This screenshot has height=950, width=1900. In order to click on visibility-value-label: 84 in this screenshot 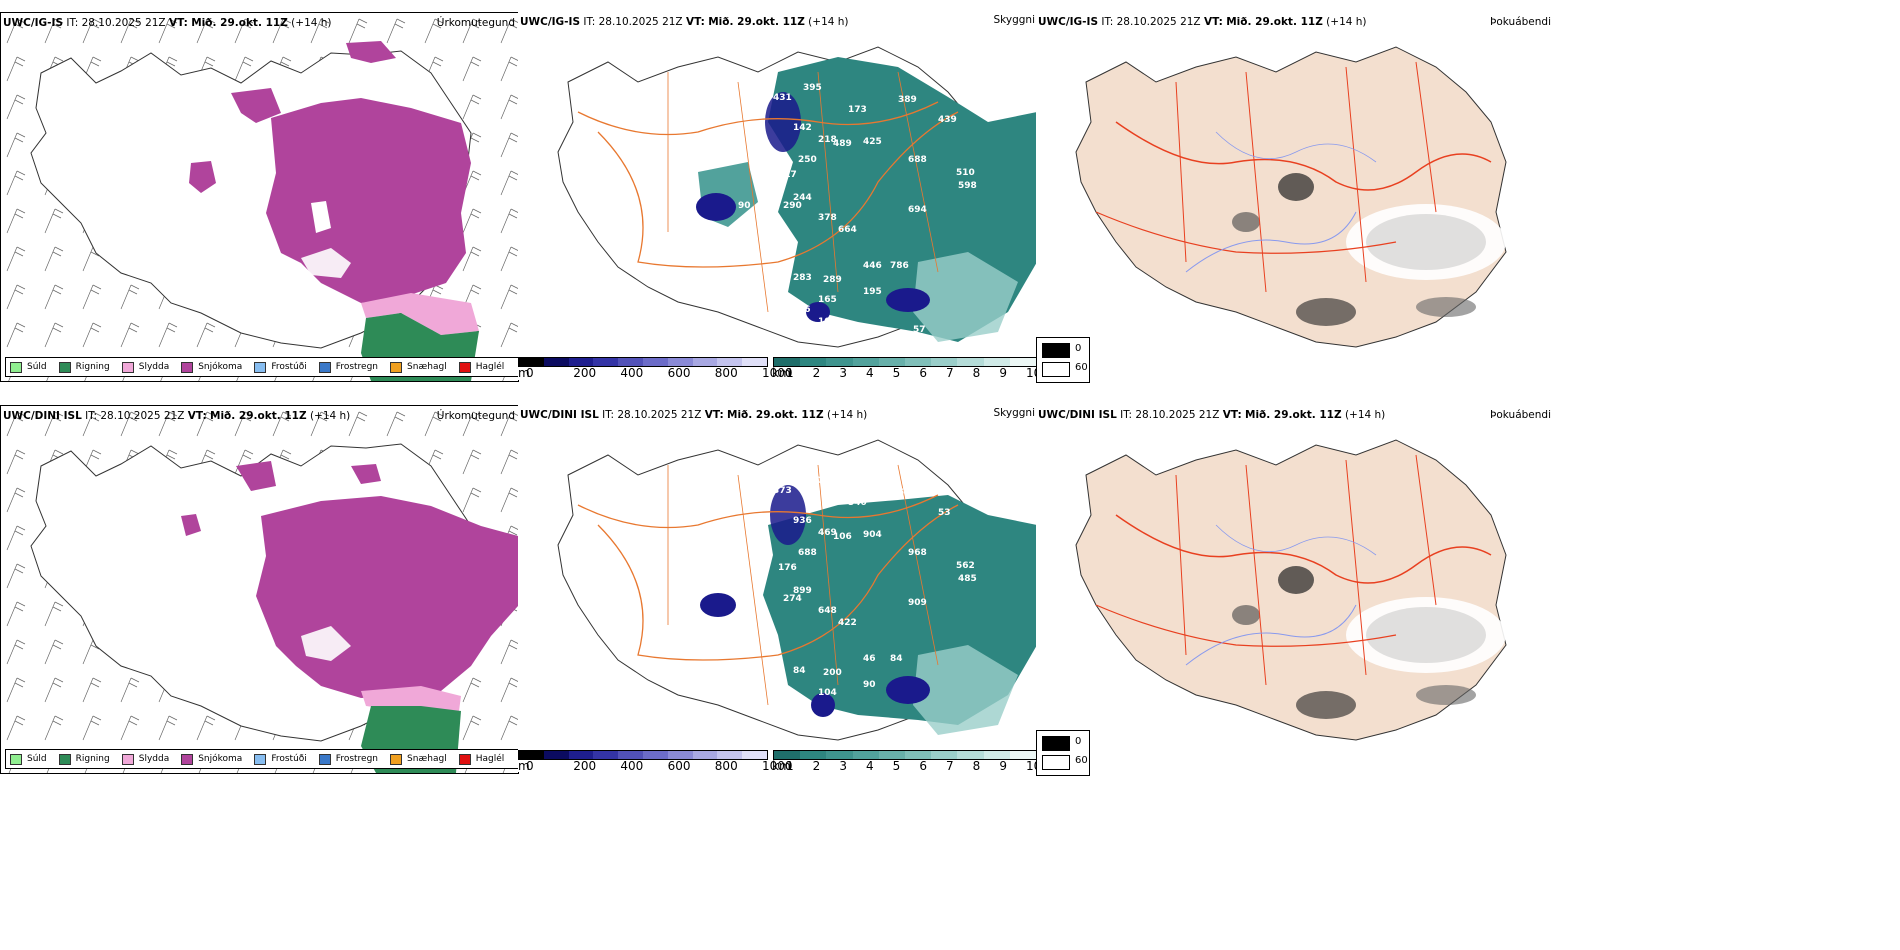, I will do `click(799, 671)`.